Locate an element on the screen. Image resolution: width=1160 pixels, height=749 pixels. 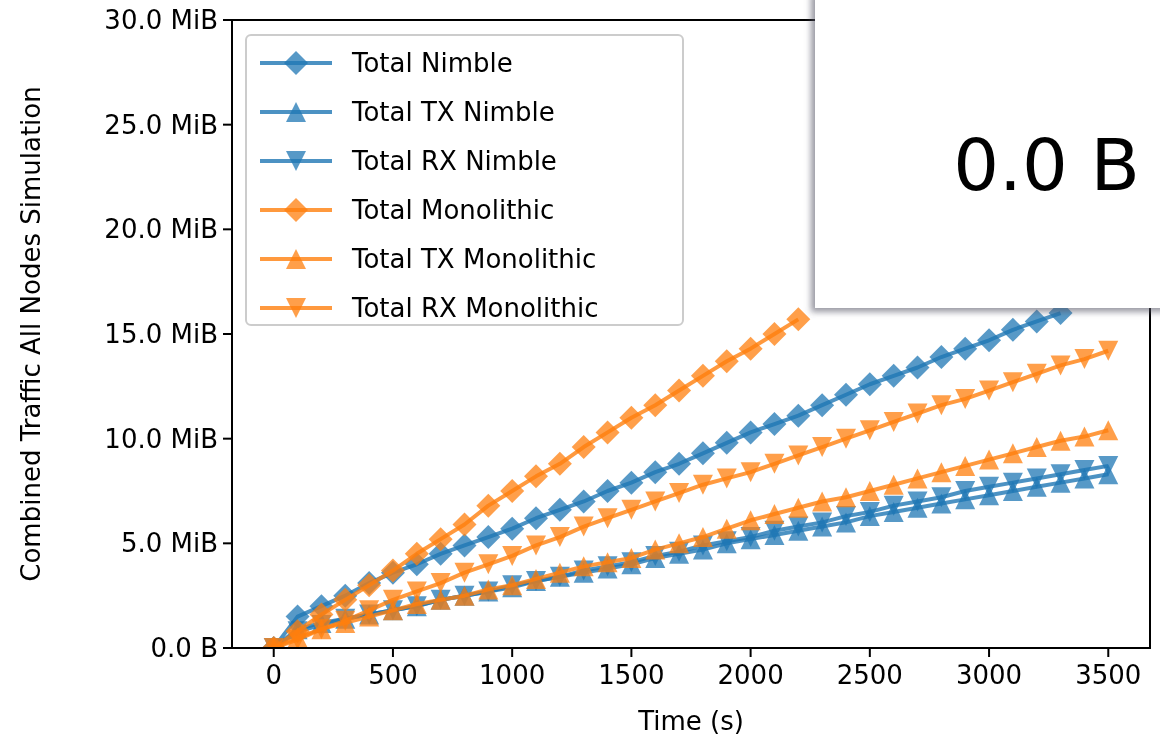
x-tick-label: 2500 is located at coordinates (869, 675).